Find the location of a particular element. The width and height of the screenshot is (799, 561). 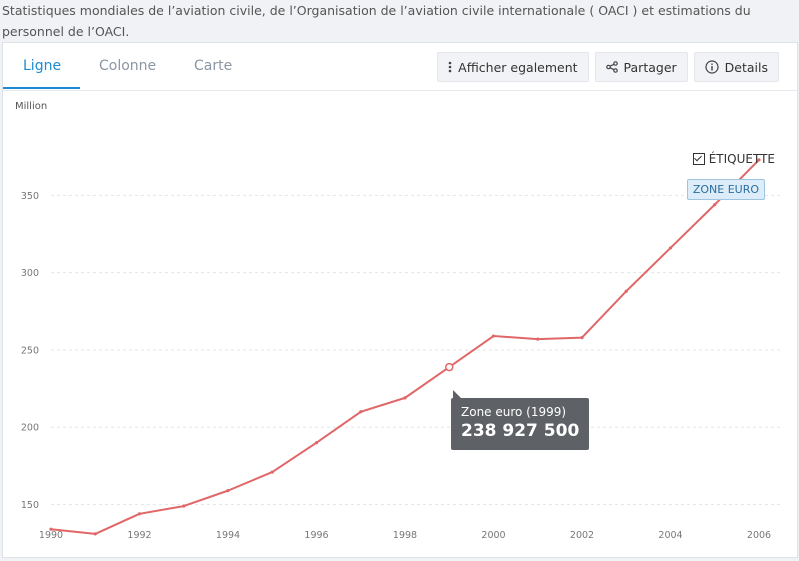

details-button: Details is located at coordinates (736, 67).